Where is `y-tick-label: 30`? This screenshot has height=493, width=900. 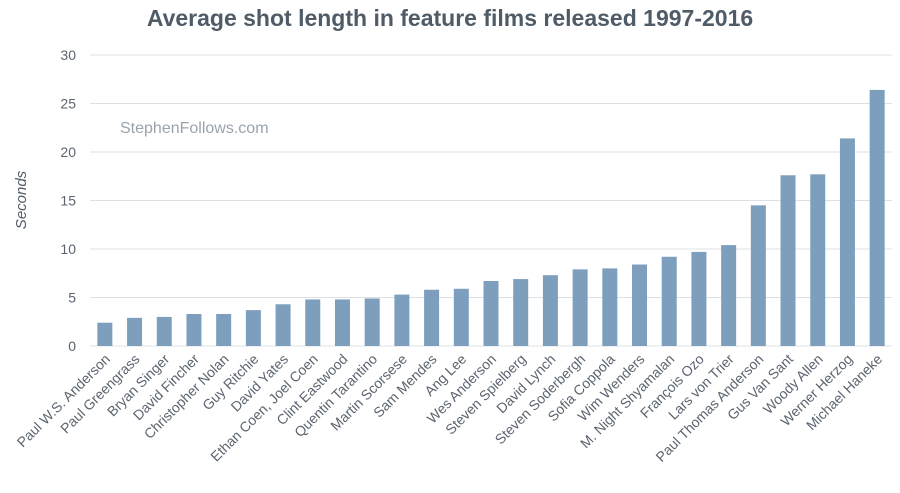 y-tick-label: 30 is located at coordinates (68, 55).